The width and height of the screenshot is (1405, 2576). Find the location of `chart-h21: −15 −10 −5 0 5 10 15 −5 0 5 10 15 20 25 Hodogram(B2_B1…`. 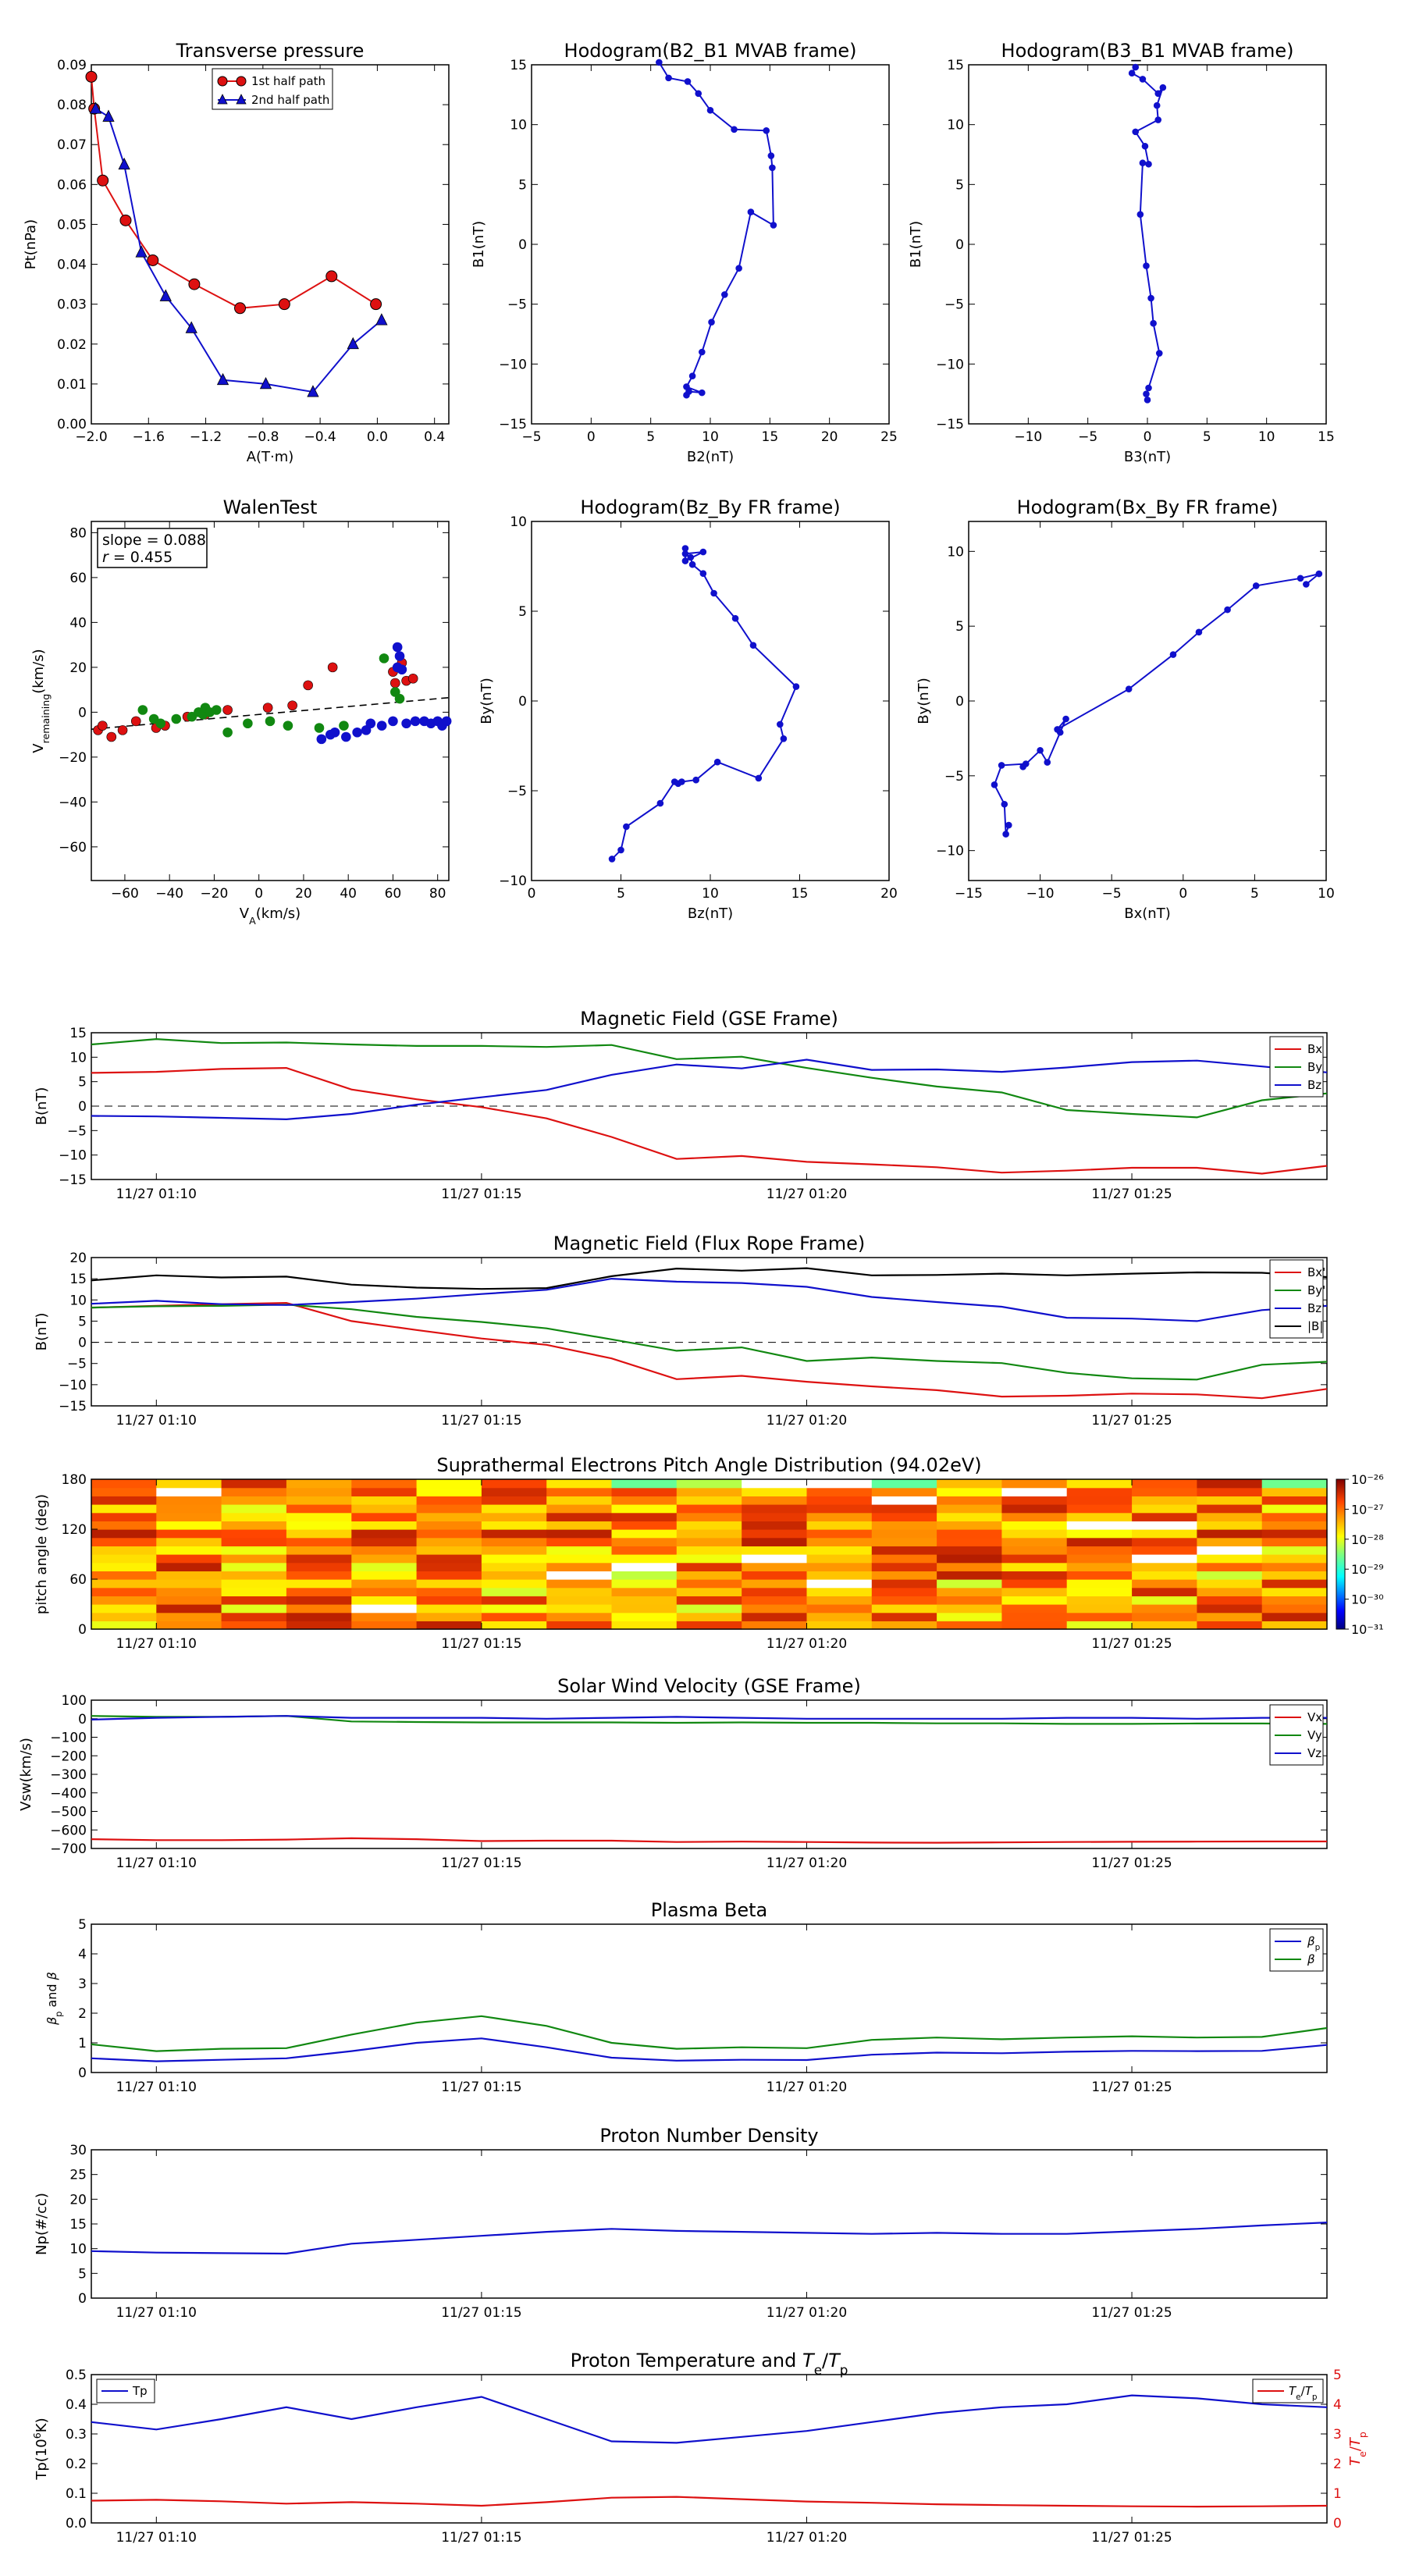

chart-h21: −15 −10 −5 0 5 10 15 −5 0 5 10 15 20 25 Hodogram(B2_B1… is located at coordinates (684, 252).